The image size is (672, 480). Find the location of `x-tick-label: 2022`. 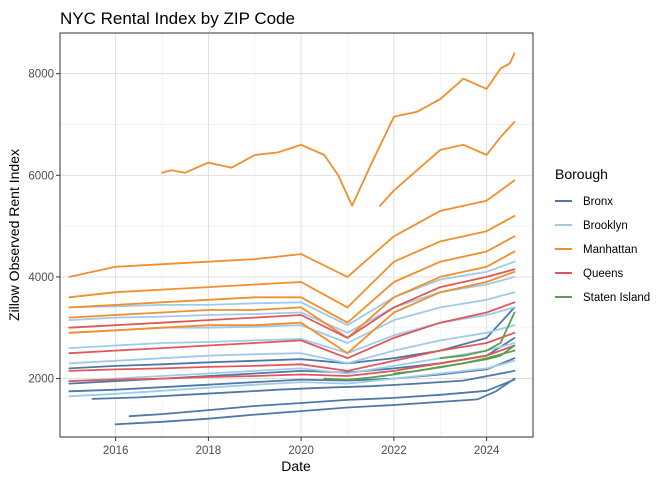

x-tick-label: 2022 is located at coordinates (394, 451).